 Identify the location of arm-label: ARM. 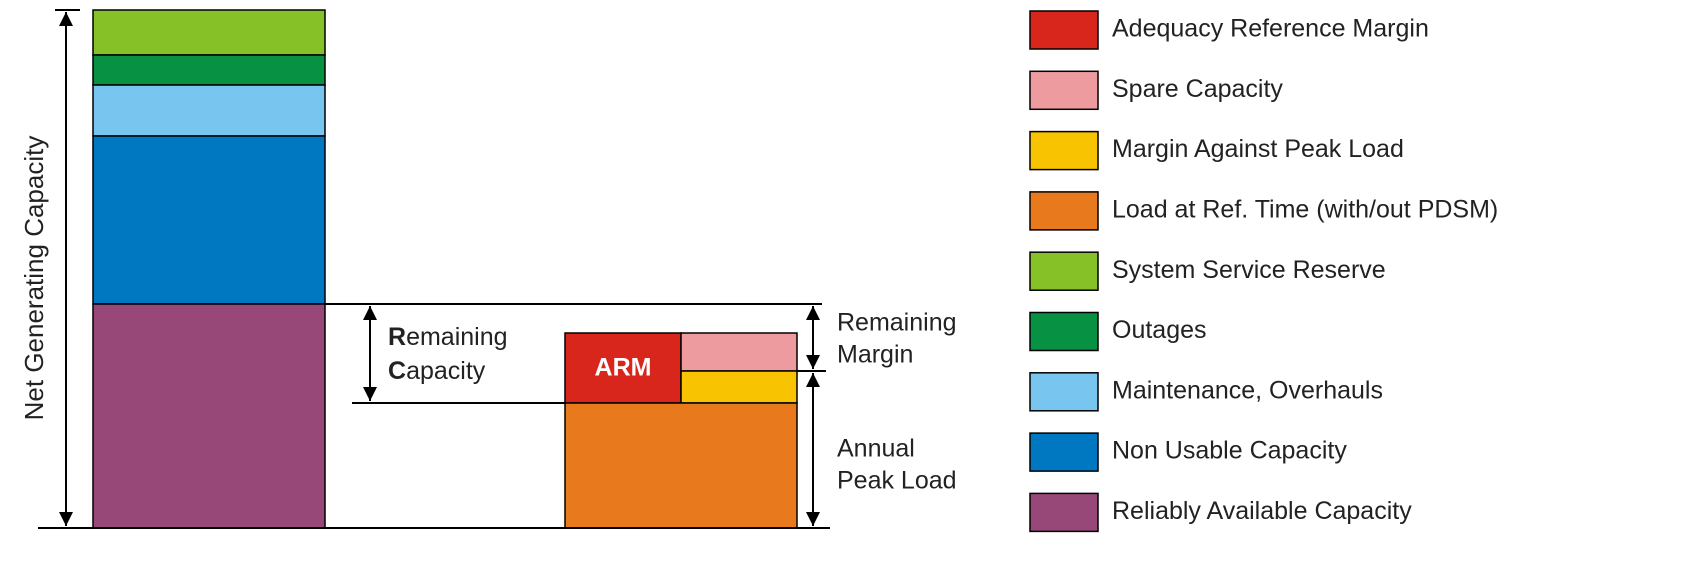
(623, 368).